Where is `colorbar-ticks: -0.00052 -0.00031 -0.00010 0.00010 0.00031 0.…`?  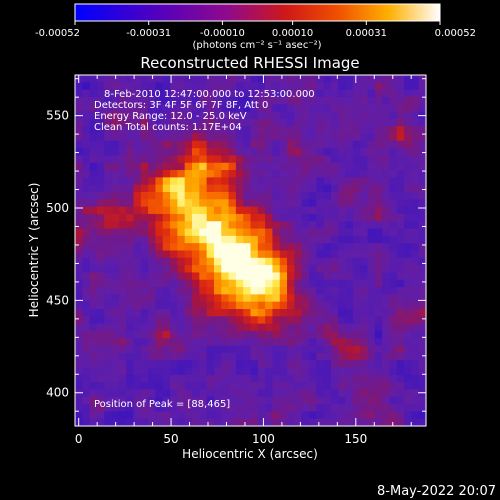
colorbar-ticks: -0.00052 -0.00031 -0.00010 0.00010 0.00031 0.… is located at coordinates (255, 30).